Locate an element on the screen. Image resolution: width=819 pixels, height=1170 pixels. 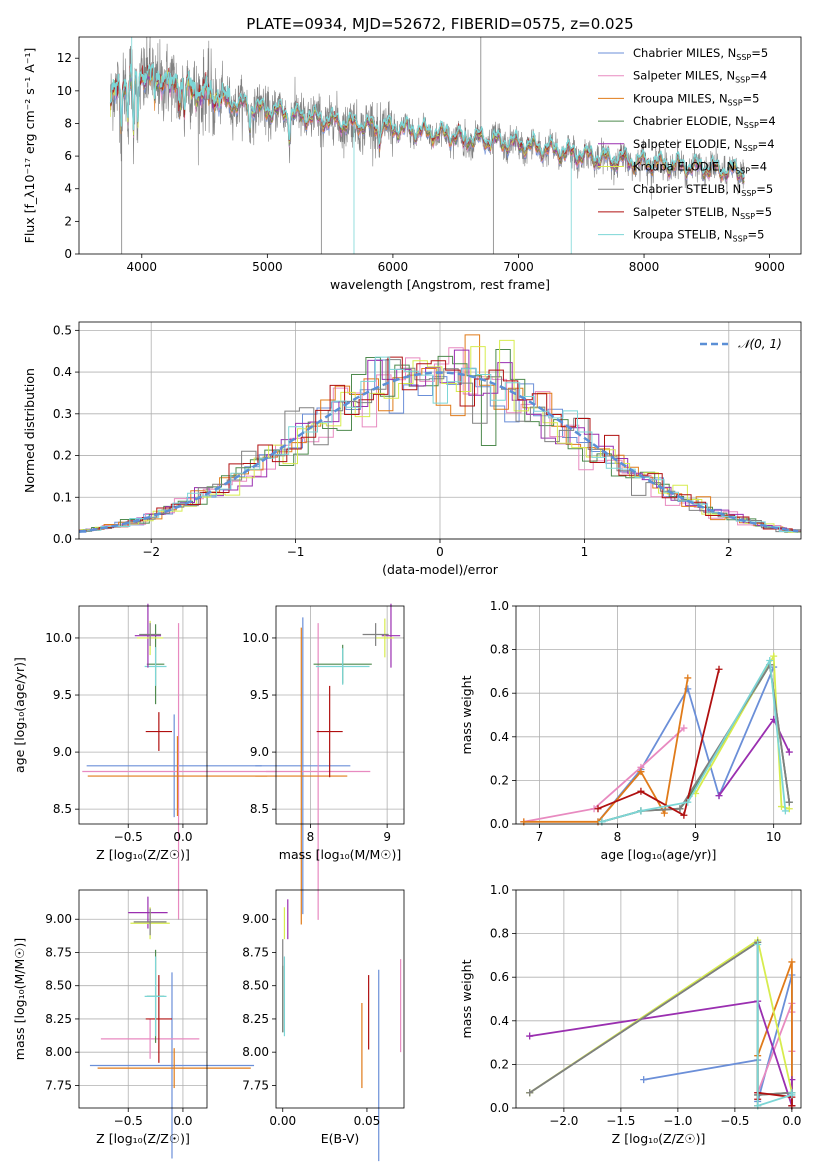
model-line-kroupa-stelib is located at coordinates (427, 121).